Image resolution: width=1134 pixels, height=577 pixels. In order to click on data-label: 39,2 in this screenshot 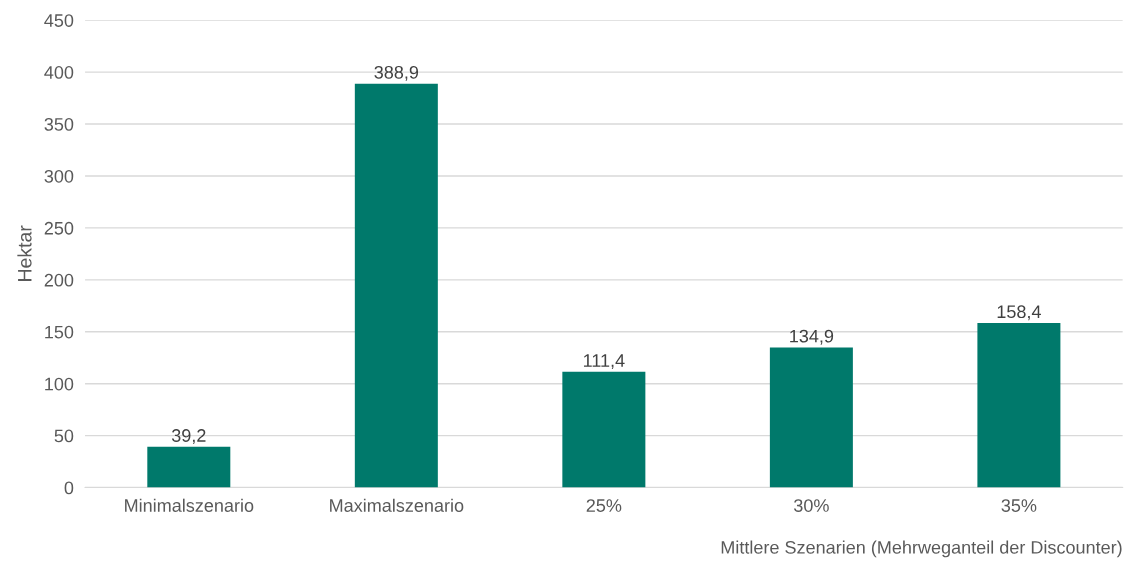, I will do `click(188, 437)`.